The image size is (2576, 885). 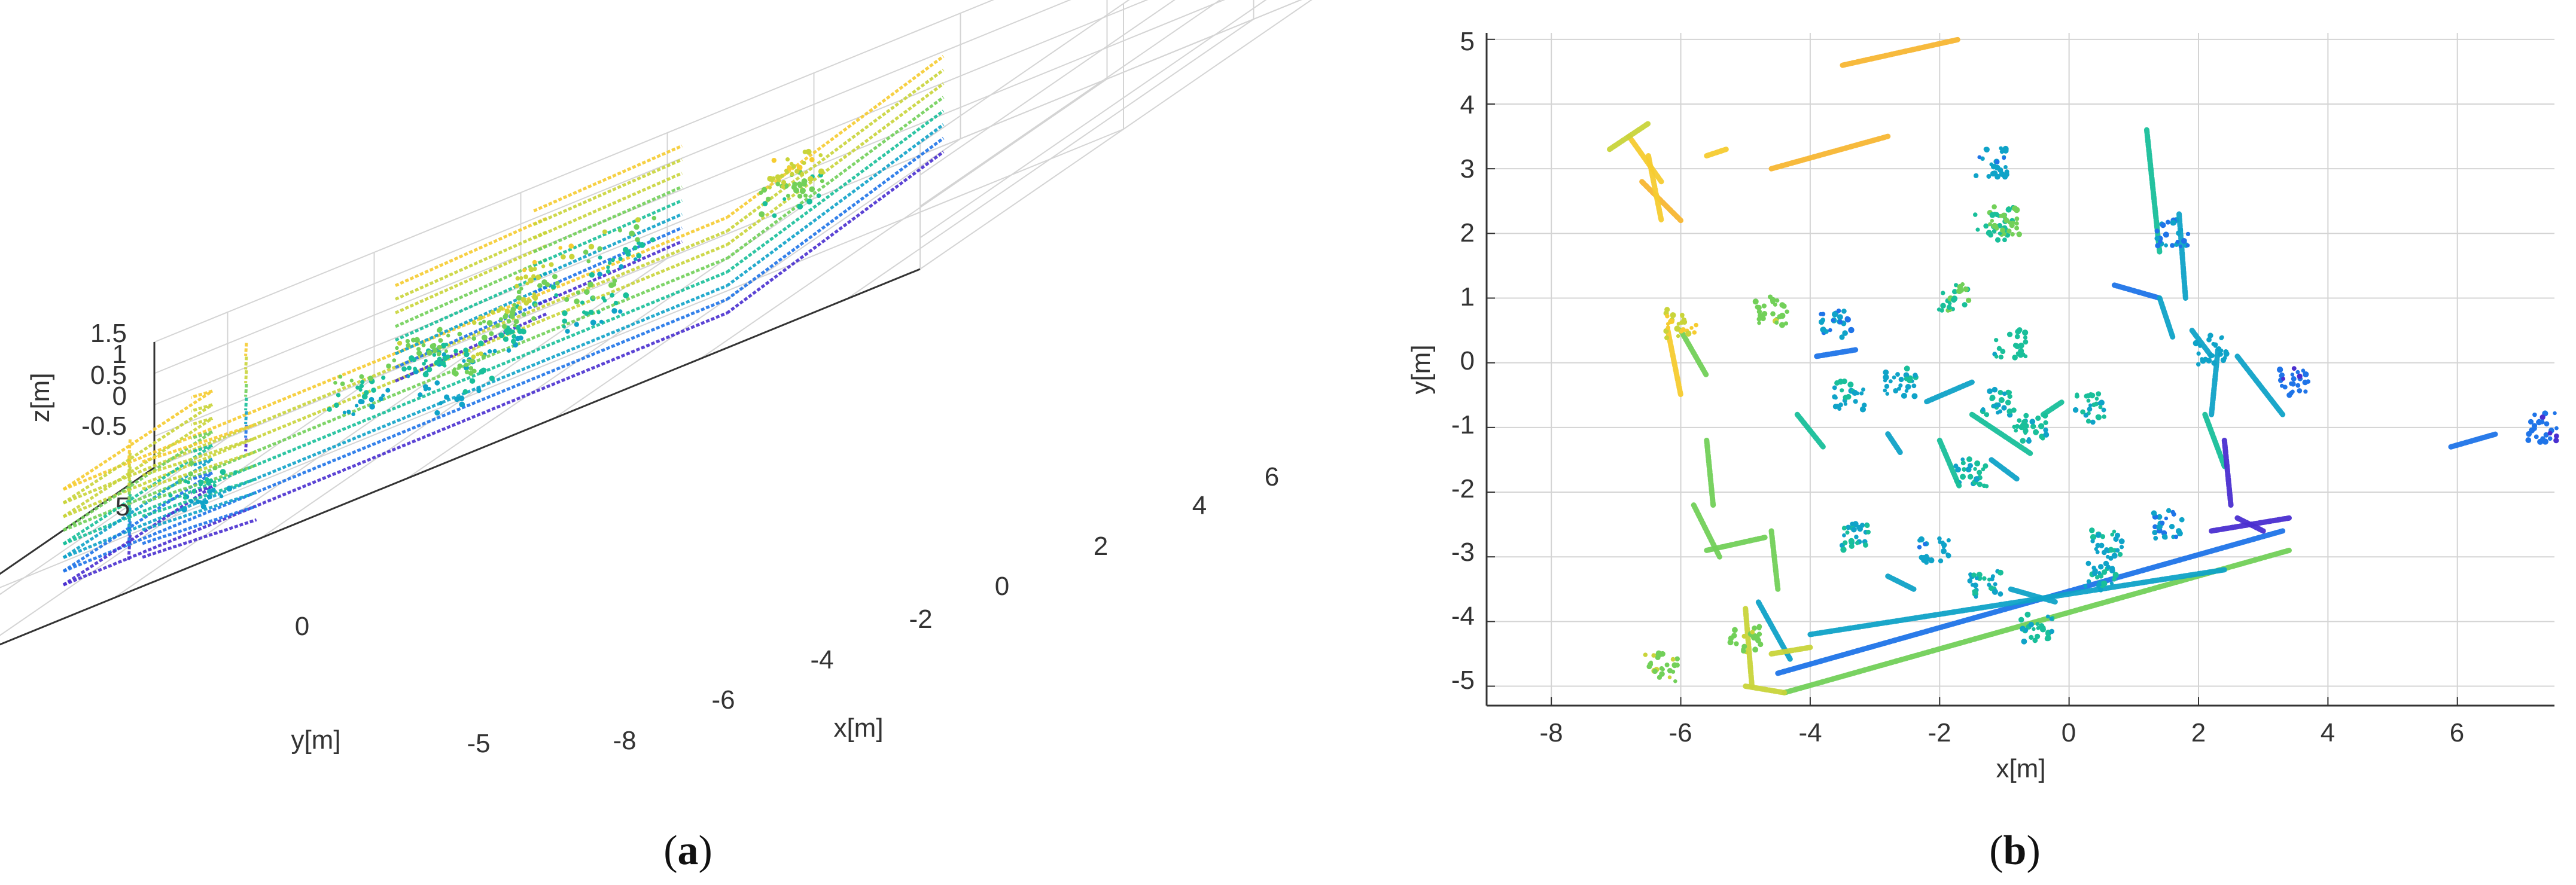 What do you see at coordinates (1463, 488) in the screenshot?
I see `y-tick-label: -2` at bounding box center [1463, 488].